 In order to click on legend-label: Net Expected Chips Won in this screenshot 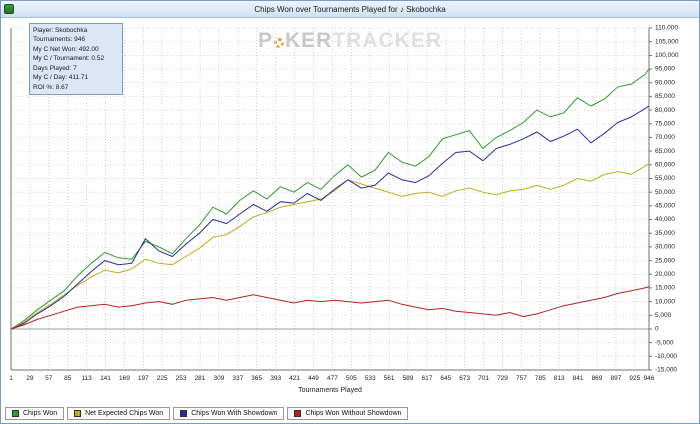, I will do `click(124, 413)`.